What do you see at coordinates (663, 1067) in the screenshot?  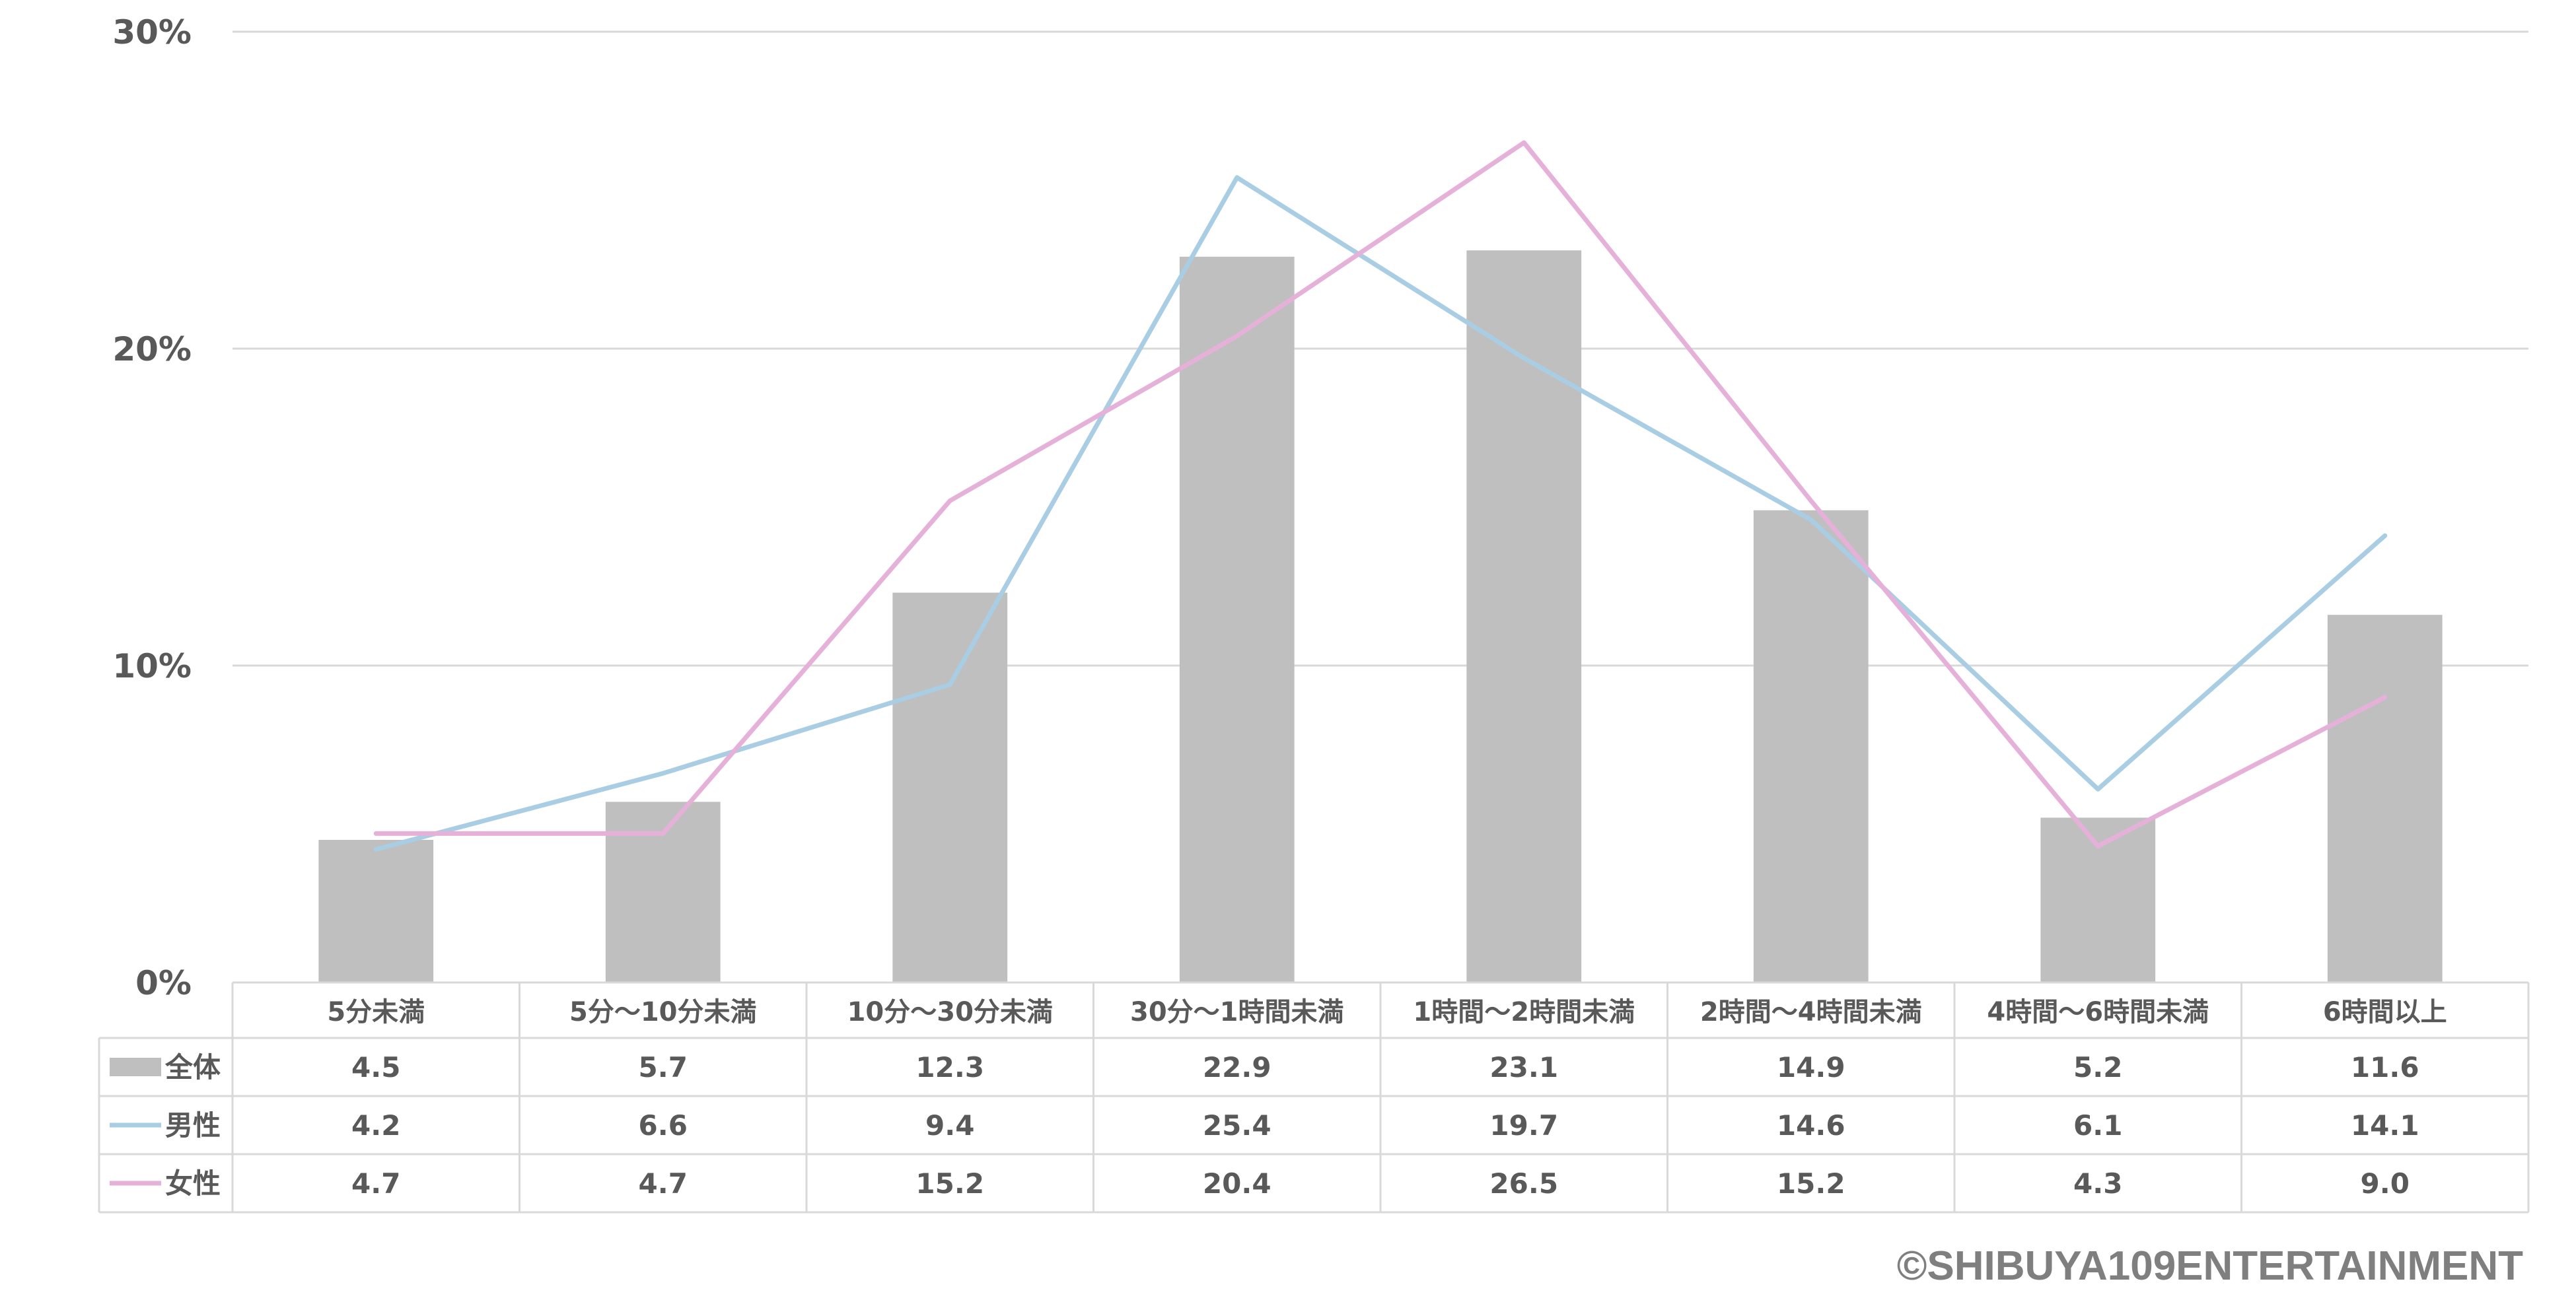 I see `table-cell-value: 5.7` at bounding box center [663, 1067].